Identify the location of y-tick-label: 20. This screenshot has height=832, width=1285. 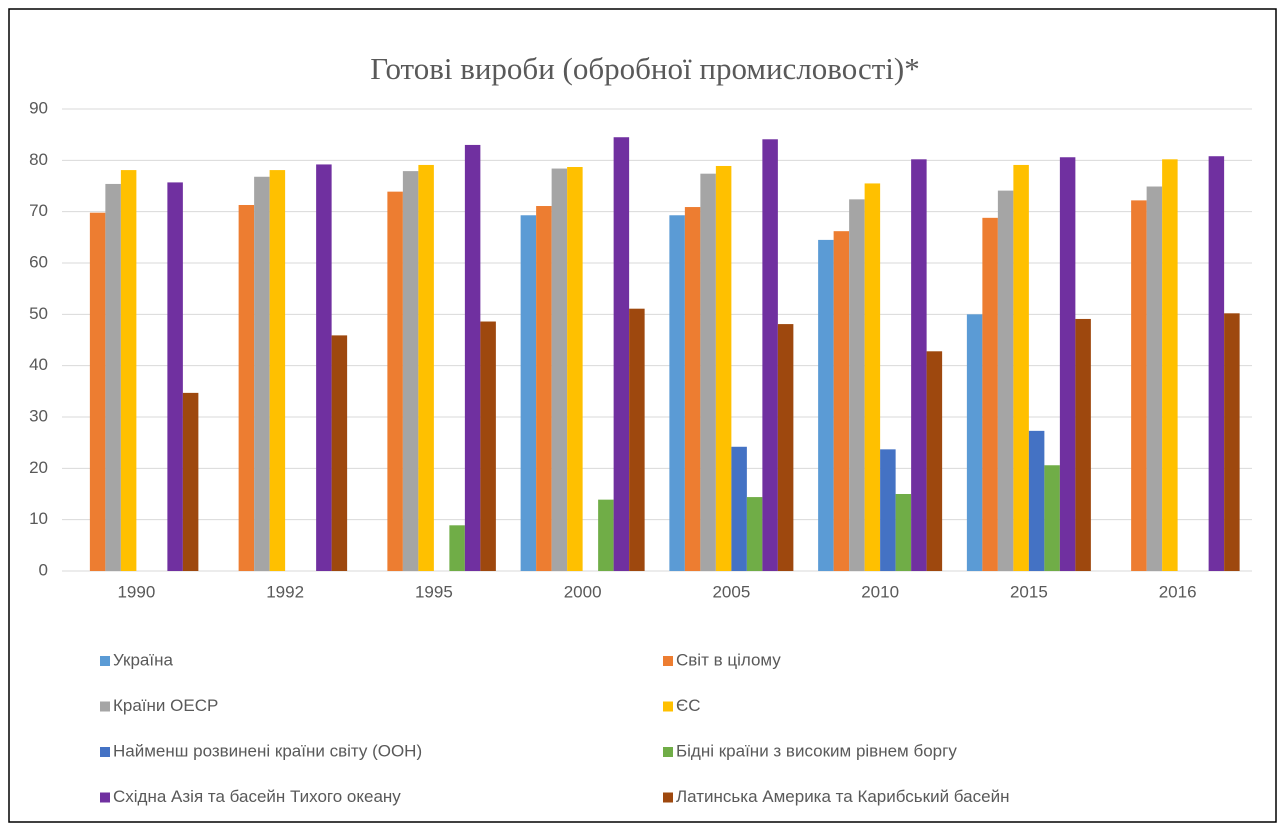
(38, 467).